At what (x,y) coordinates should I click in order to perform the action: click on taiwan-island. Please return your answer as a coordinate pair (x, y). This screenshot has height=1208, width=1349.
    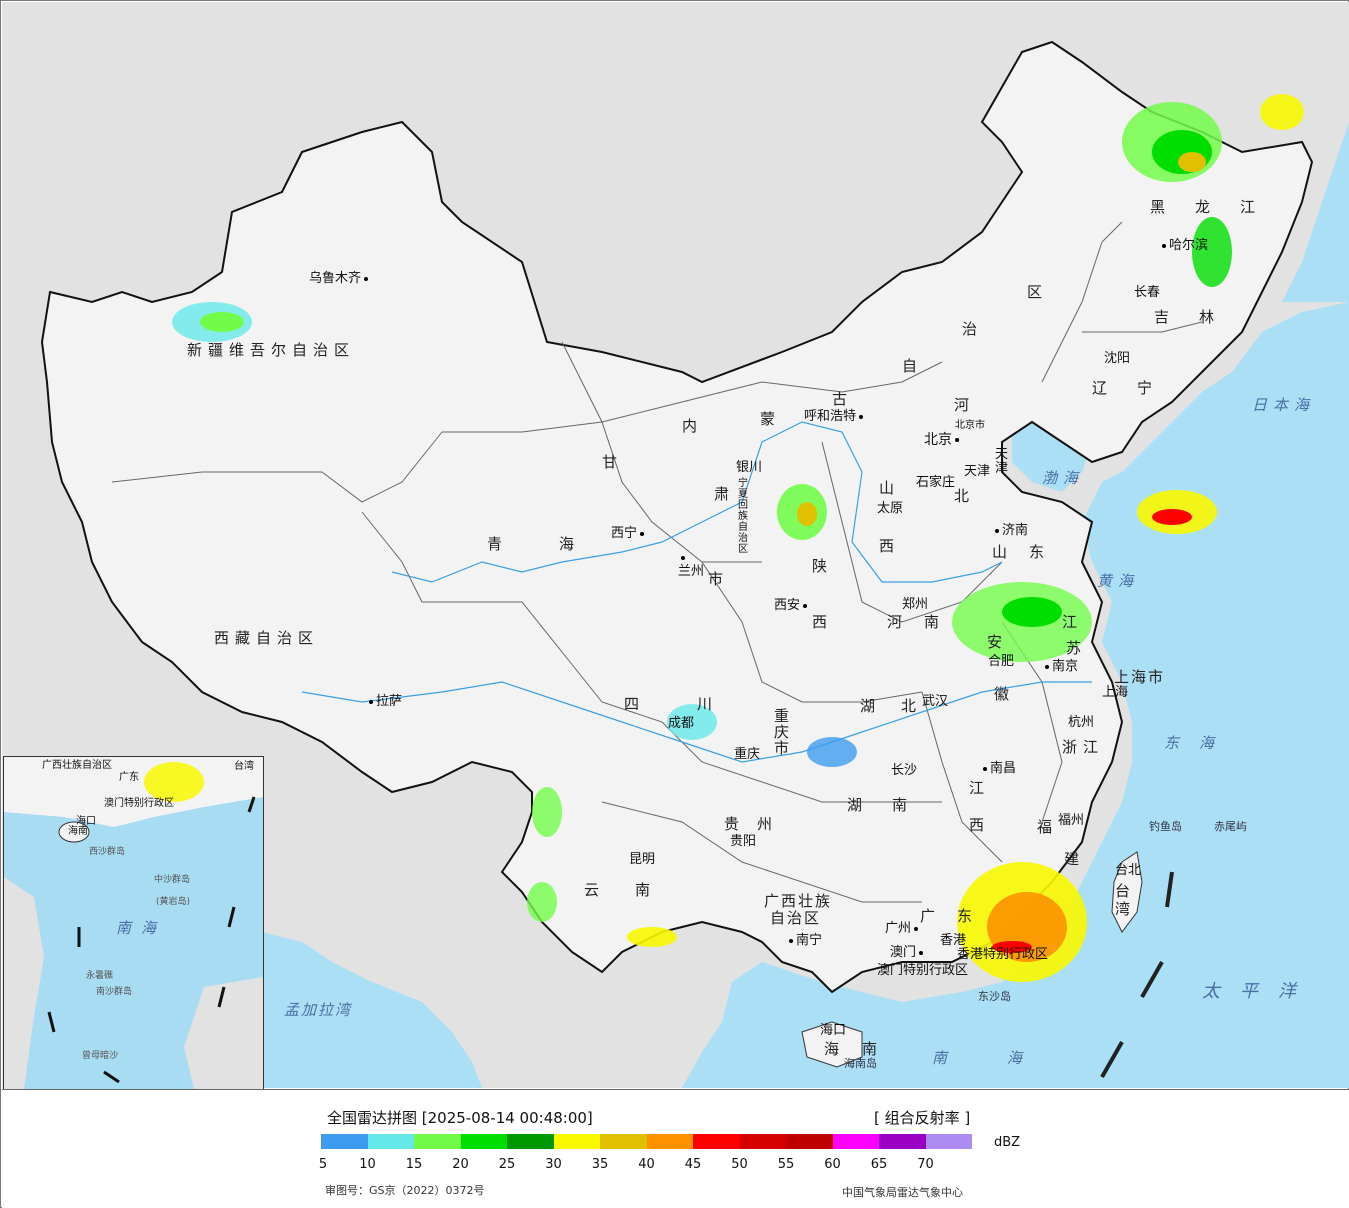
    Looking at the image, I should click on (1127, 892).